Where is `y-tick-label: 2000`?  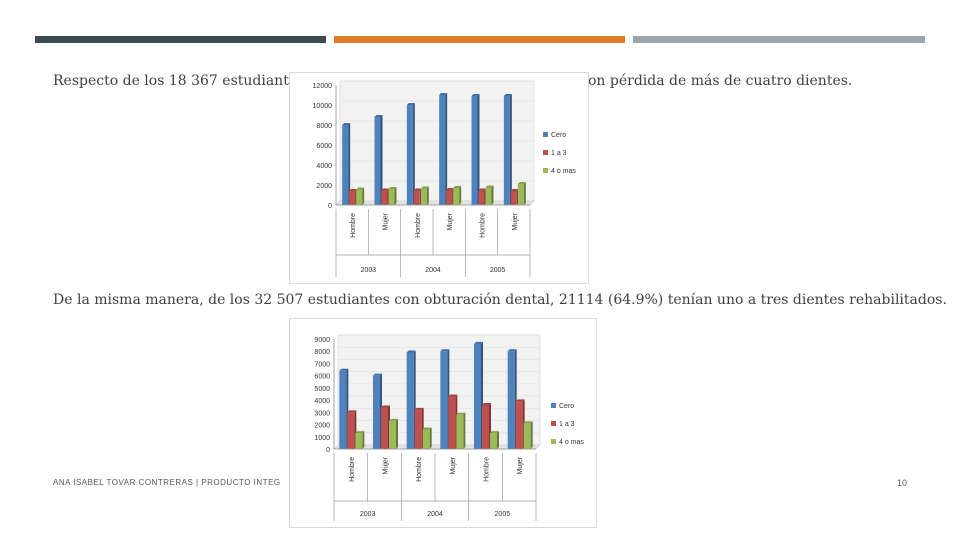 y-tick-label: 2000 is located at coordinates (322, 426).